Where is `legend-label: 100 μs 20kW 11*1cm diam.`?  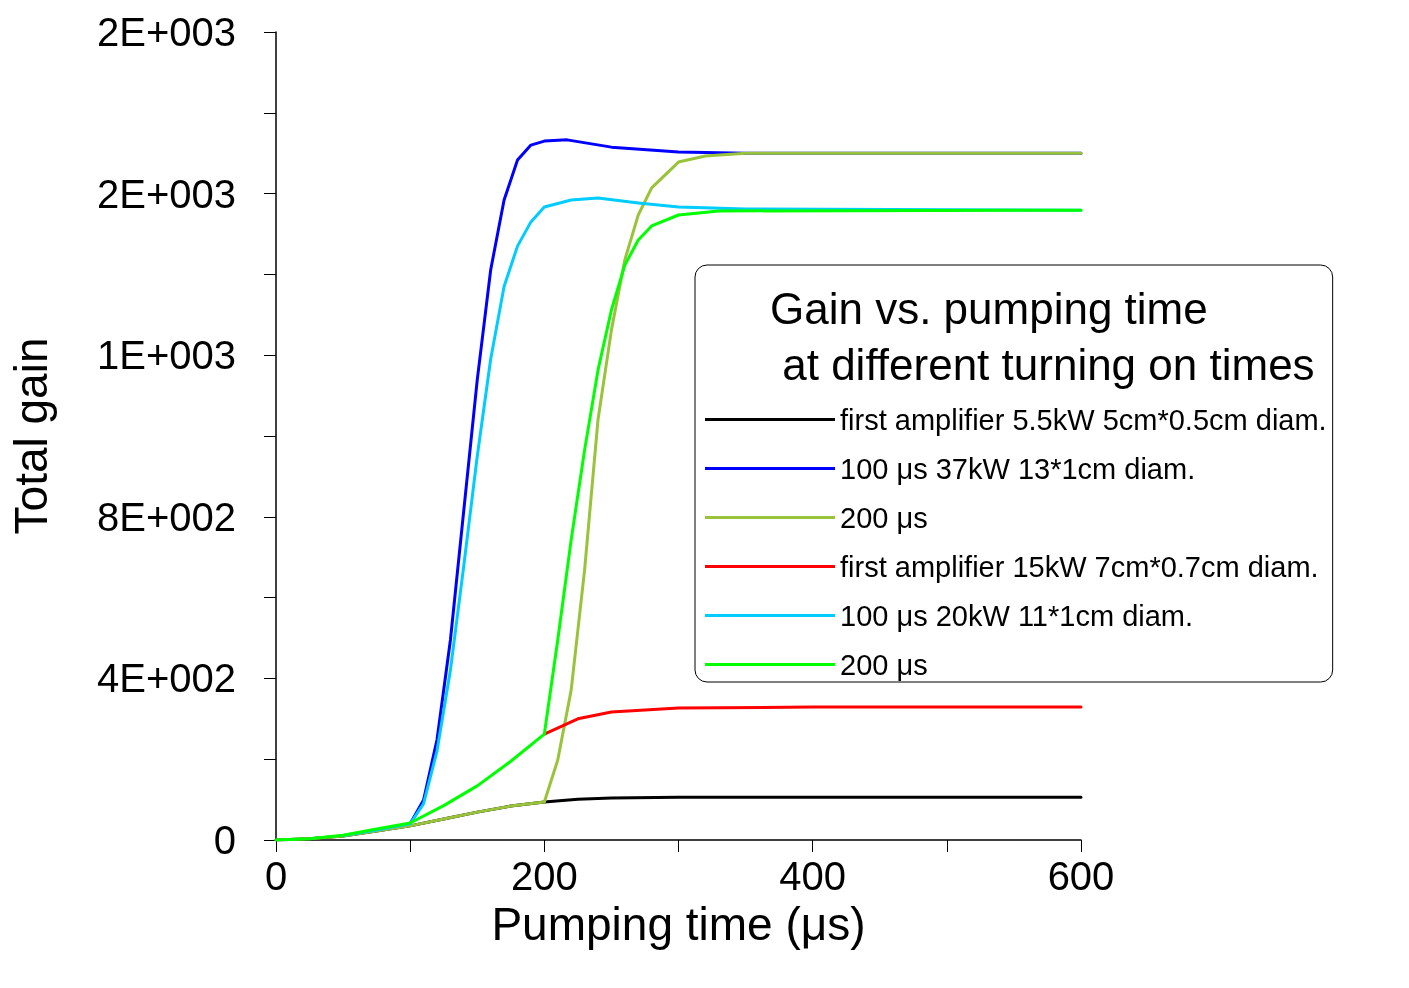 legend-label: 100 μs 20kW 11*1cm diam. is located at coordinates (1017, 615).